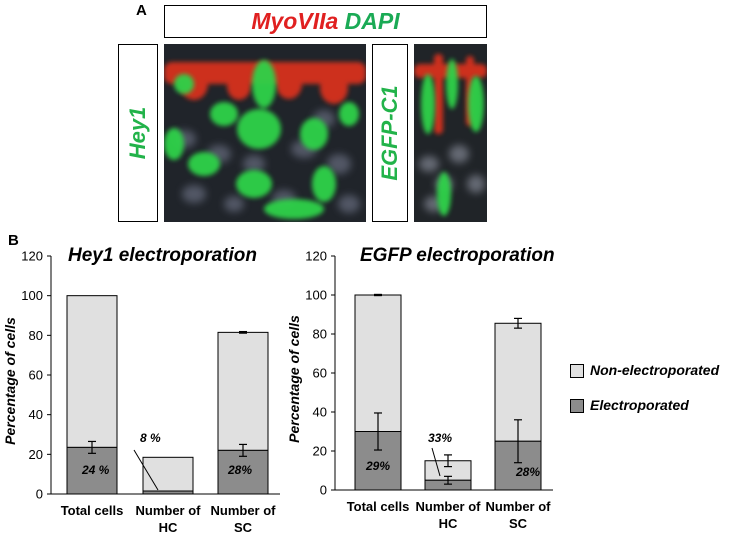  Describe the element at coordinates (440, 438) in the screenshot. I see `data-annotation: 33%` at that location.